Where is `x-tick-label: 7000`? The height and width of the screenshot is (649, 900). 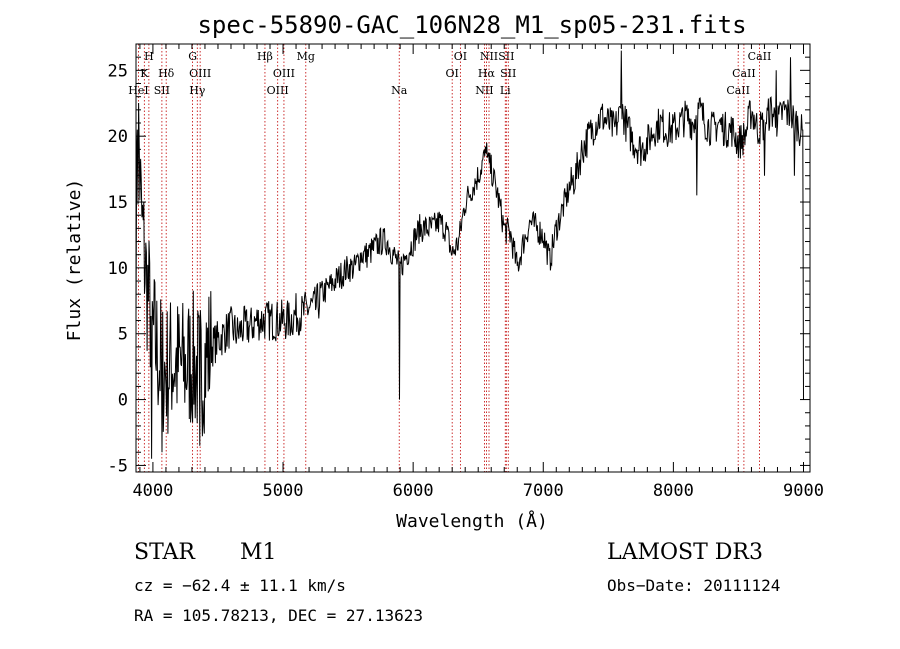 x-tick-label: 7000 is located at coordinates (543, 491).